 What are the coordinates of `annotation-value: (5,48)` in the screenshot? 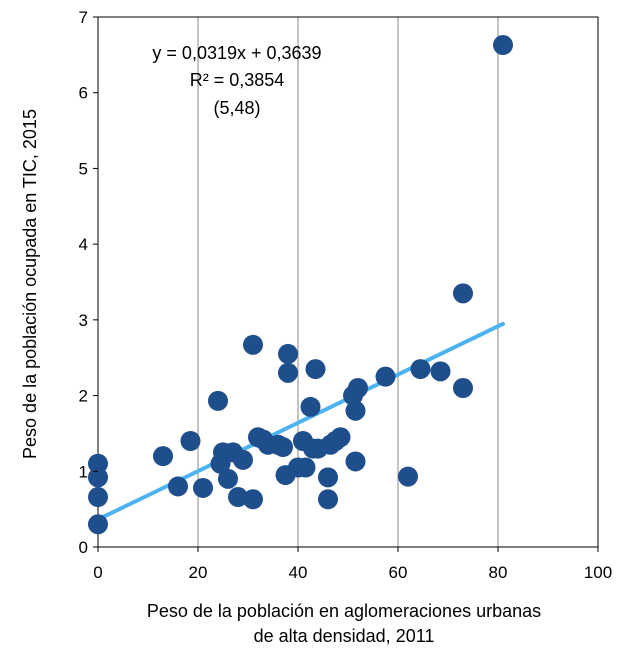 It's located at (236, 108).